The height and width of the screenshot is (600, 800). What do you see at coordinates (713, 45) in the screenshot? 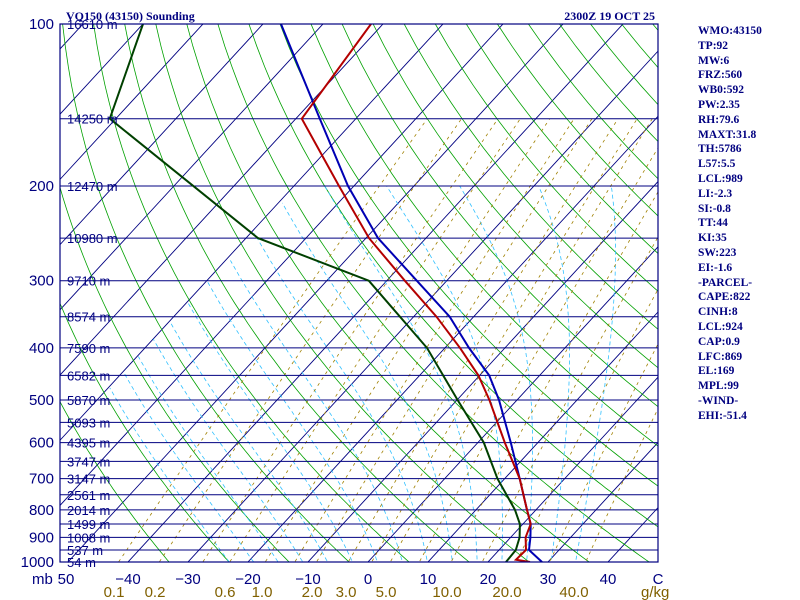
I see `sounding-index-item: TP:92` at bounding box center [713, 45].